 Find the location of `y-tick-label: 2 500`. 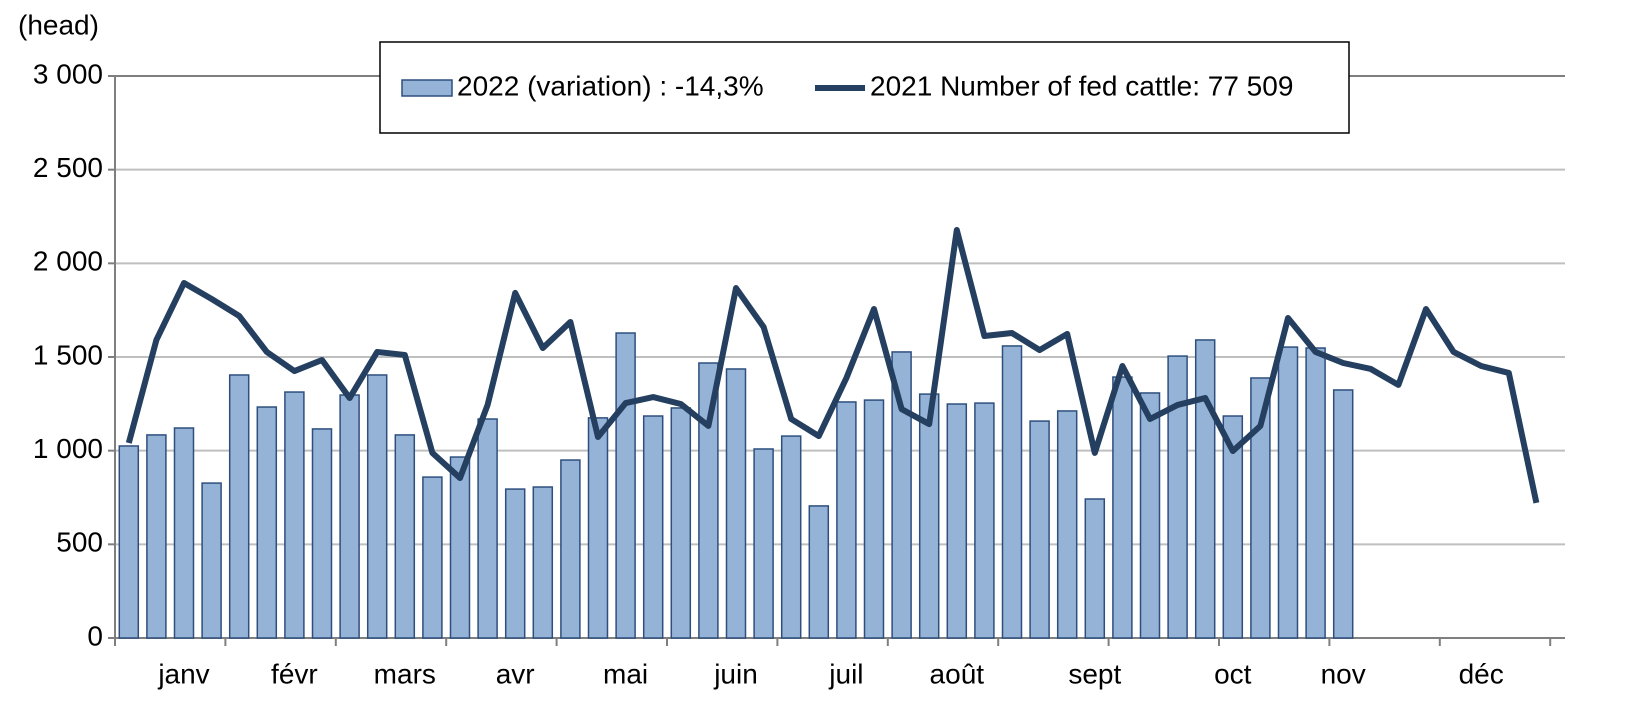

y-tick-label: 2 500 is located at coordinates (68, 167).